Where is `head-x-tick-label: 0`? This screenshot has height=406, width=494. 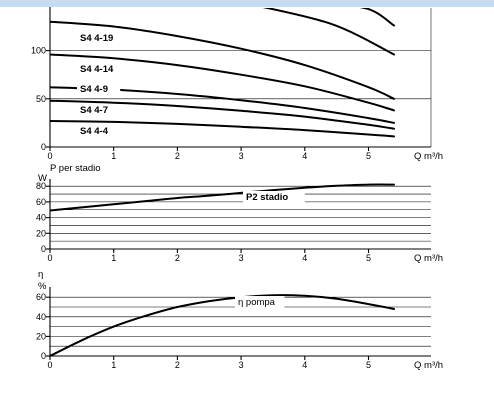
head-x-tick-label: 0 is located at coordinates (49, 156).